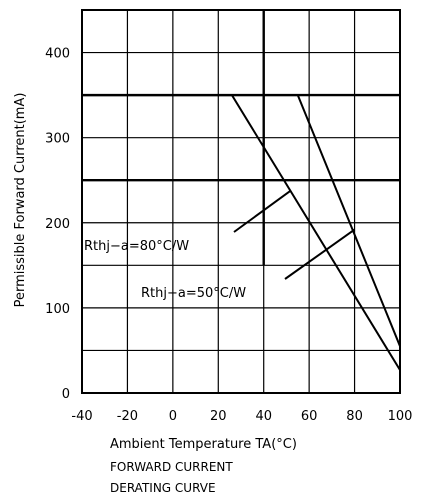  I want to click on x-axis-label: Ambient Temperature TA(°C), so click(203, 444).